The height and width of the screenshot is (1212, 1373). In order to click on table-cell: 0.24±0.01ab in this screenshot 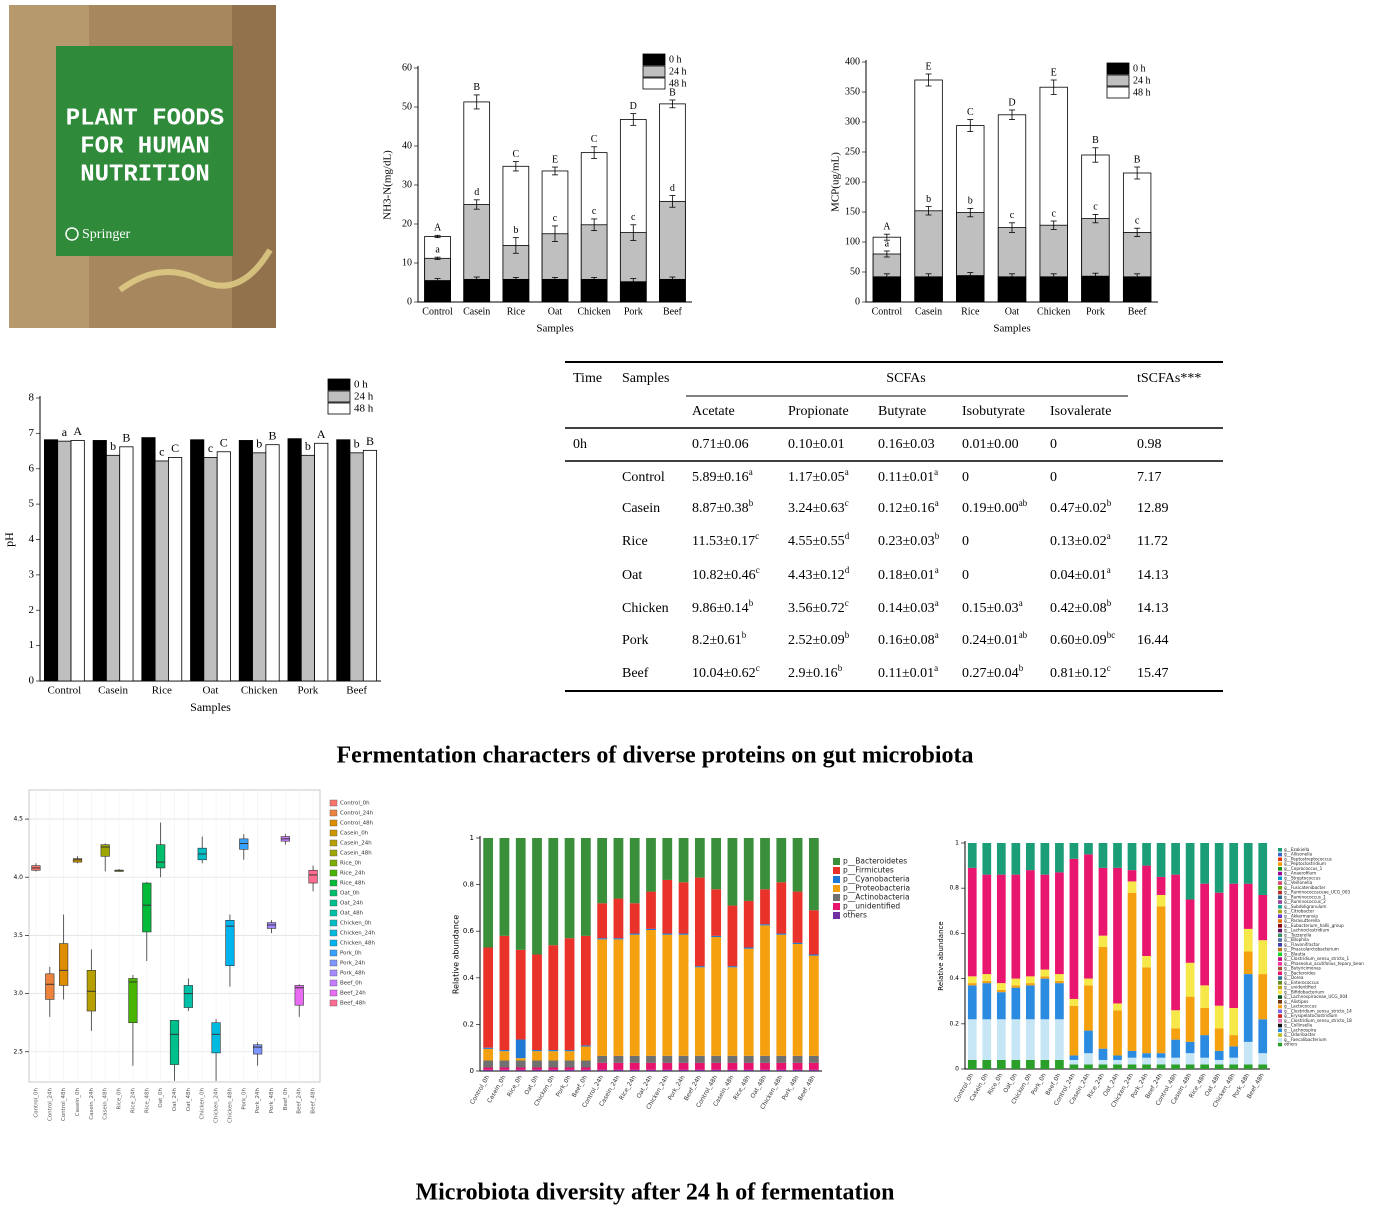, I will do `click(995, 639)`.